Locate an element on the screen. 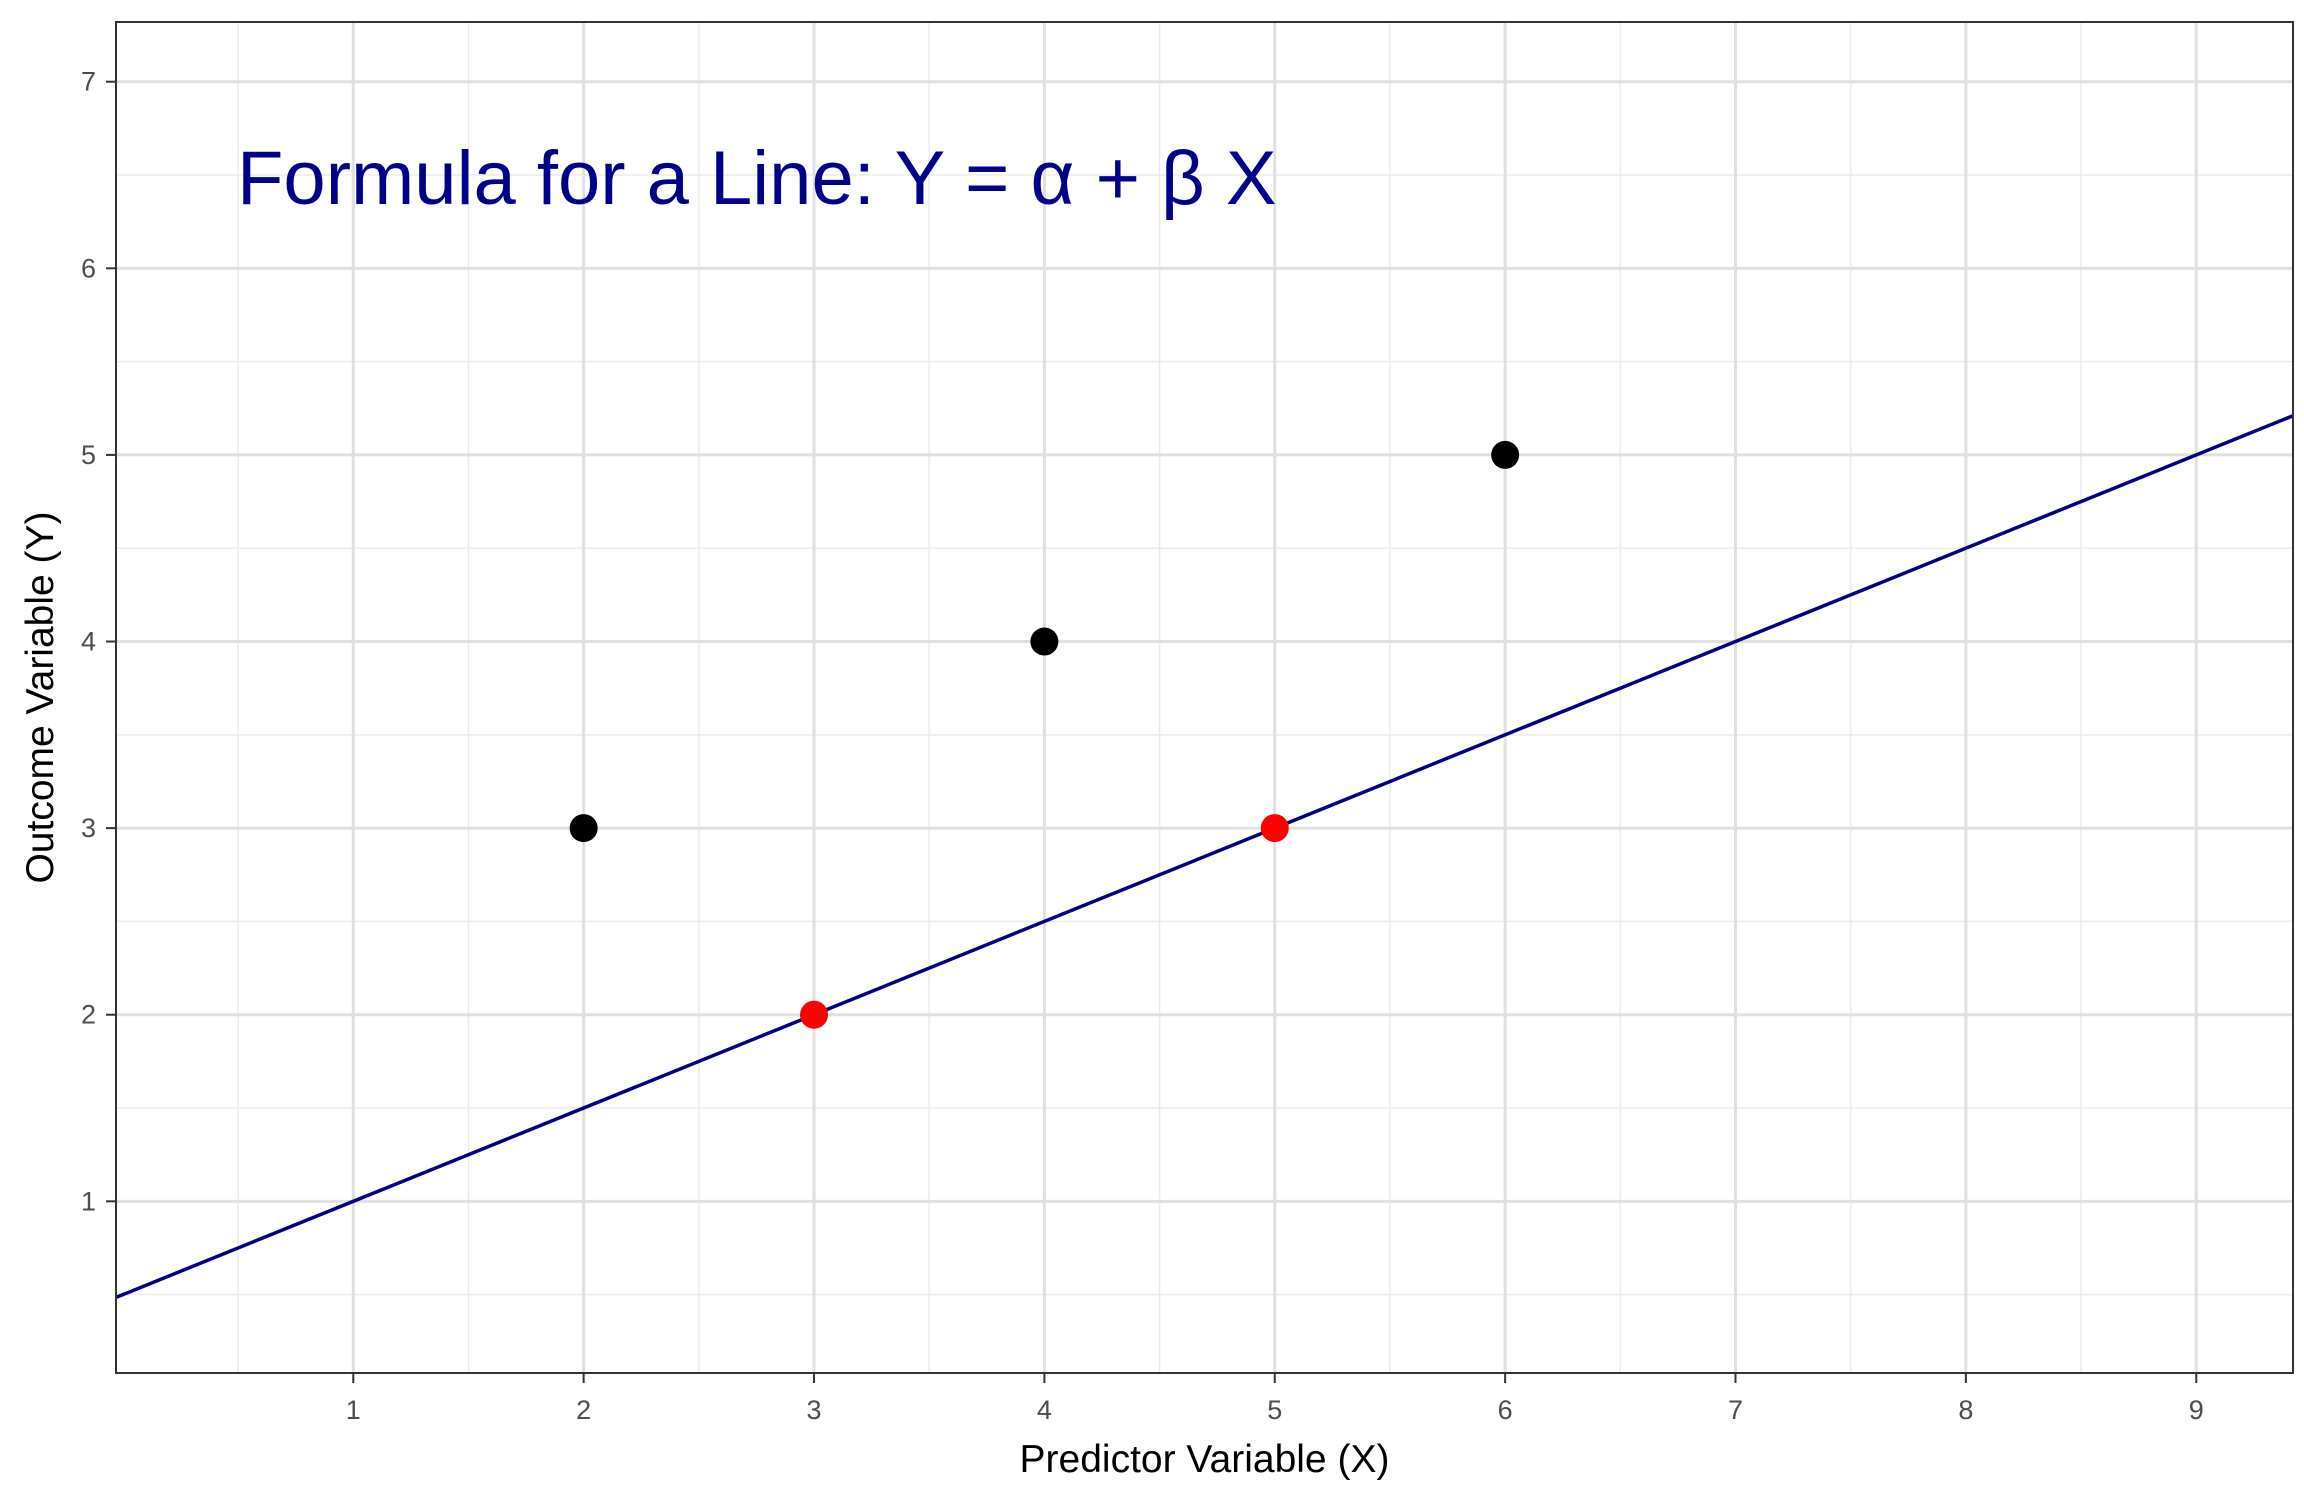  x-tick-label: 4 is located at coordinates (1044, 1410).